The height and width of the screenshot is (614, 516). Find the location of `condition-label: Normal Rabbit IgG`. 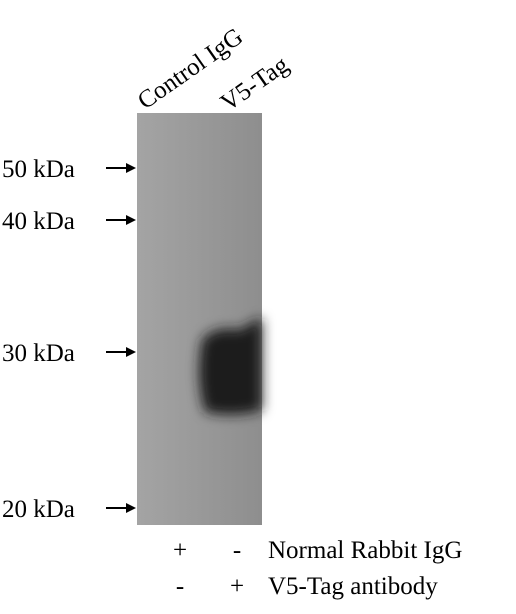

condition-label: Normal Rabbit IgG is located at coordinates (365, 550).